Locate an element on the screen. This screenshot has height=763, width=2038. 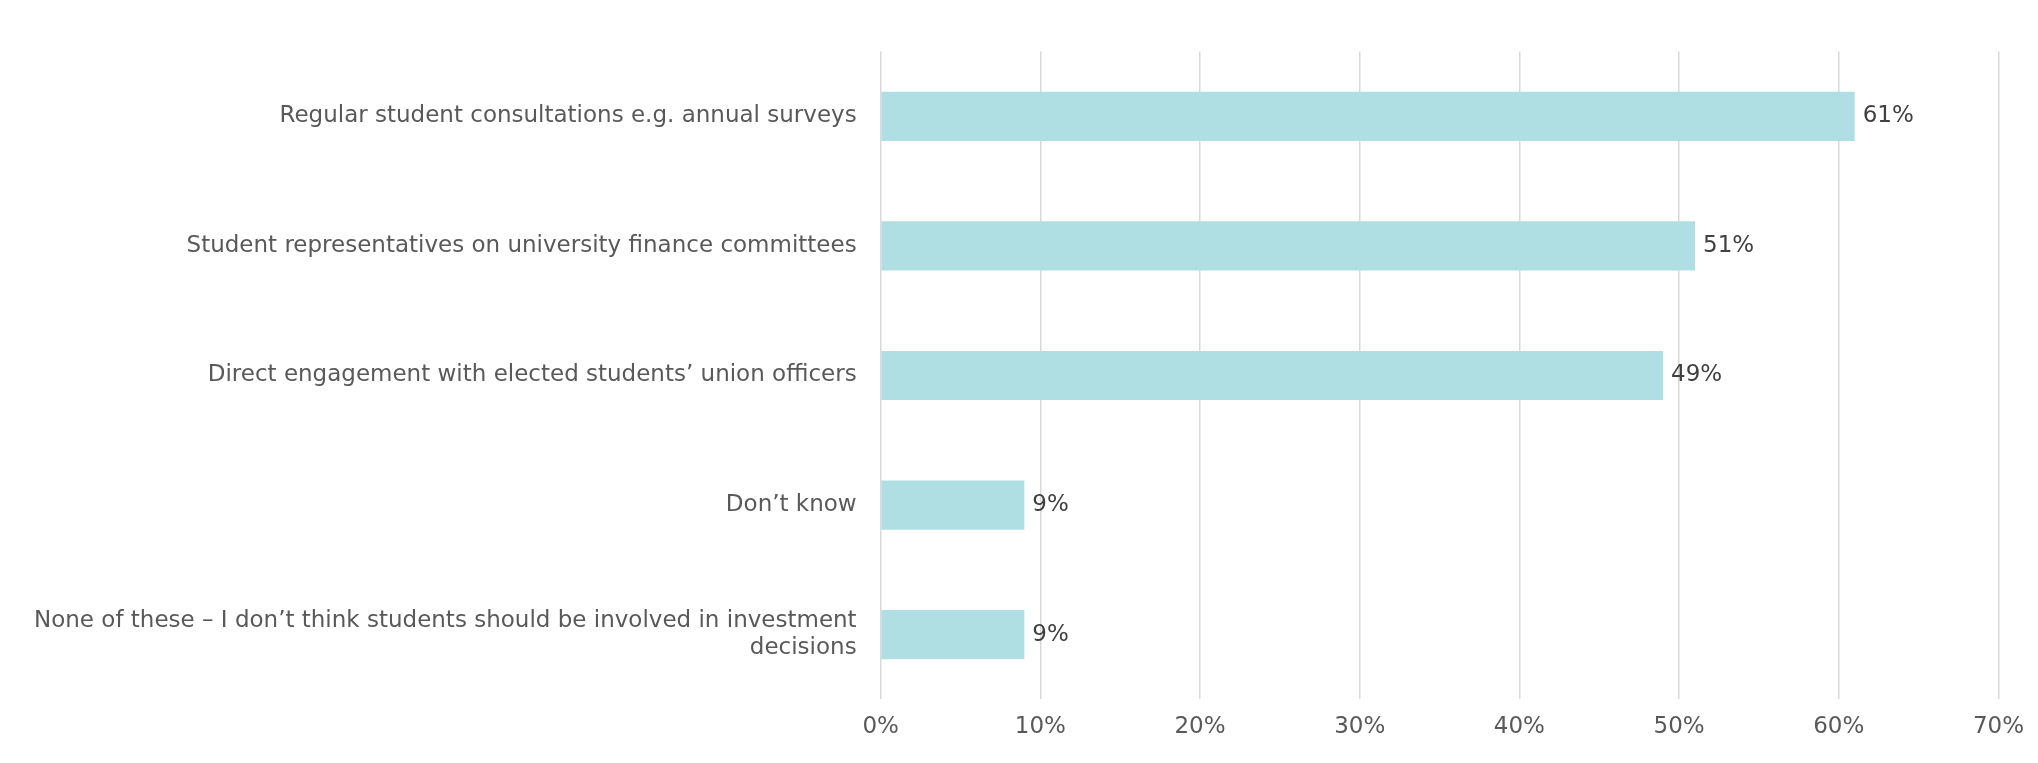
y-tick-label: None of these – I don’t think students should be involved in investment decisions is located at coordinates (445, 632).